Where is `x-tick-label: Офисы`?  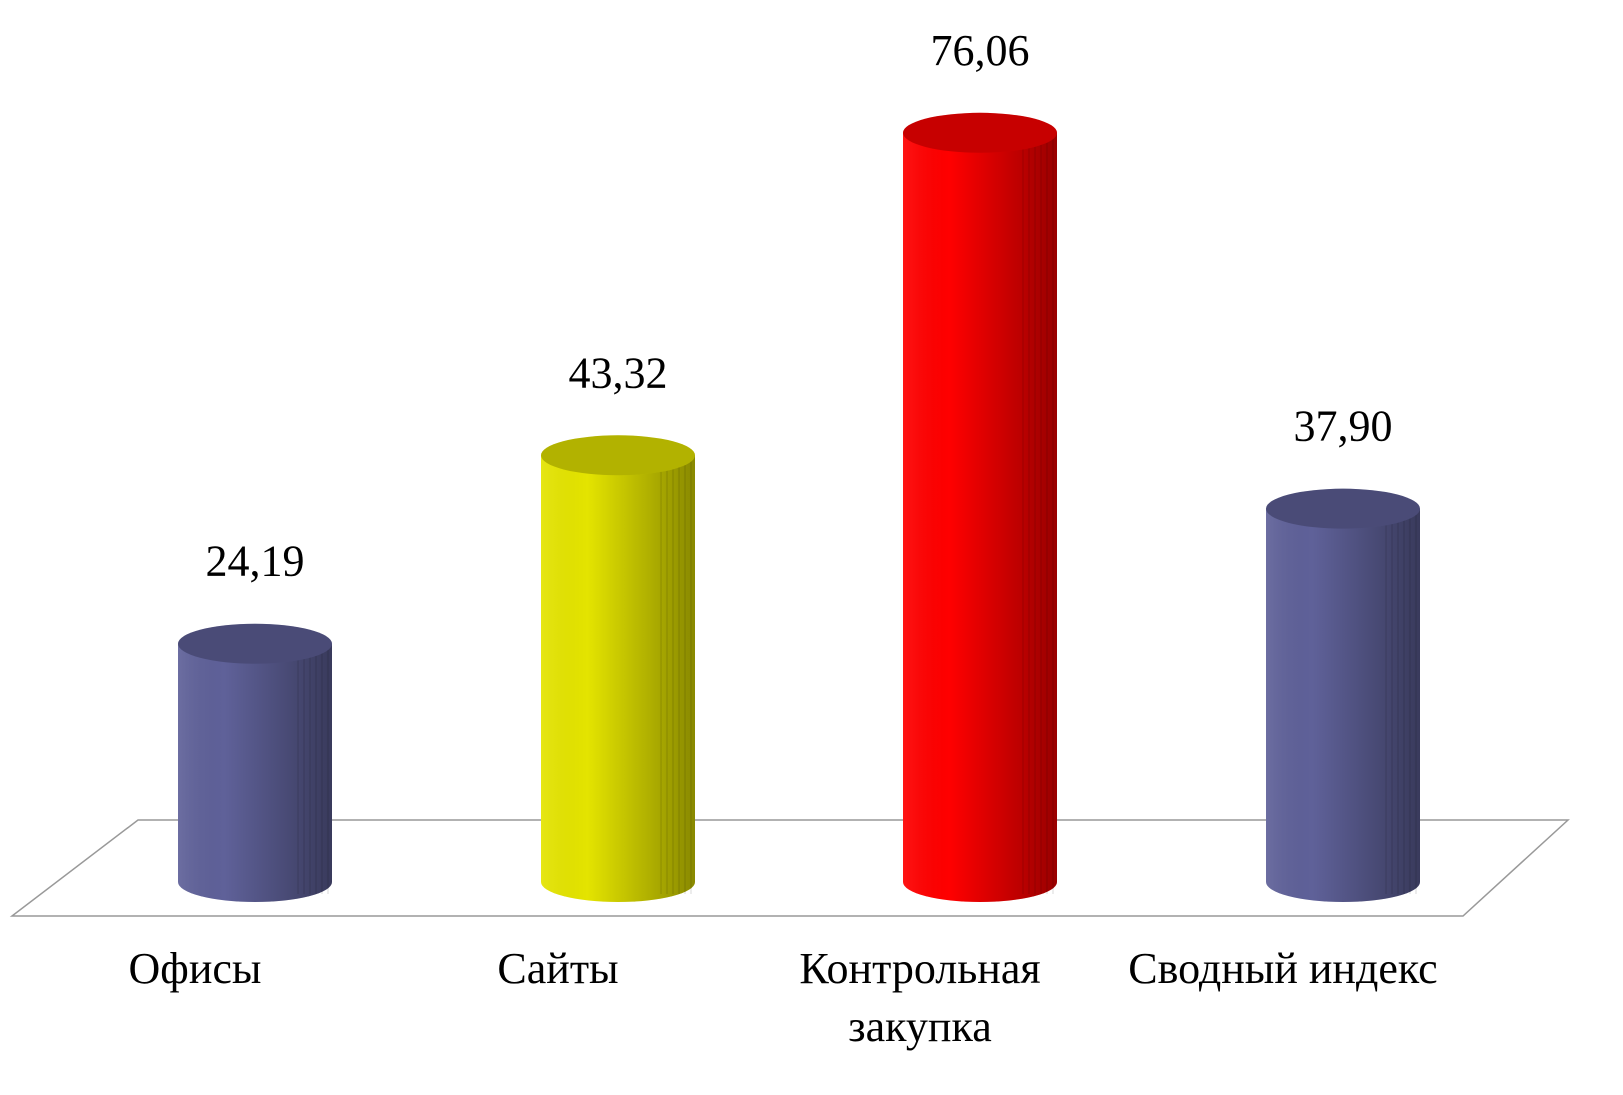 x-tick-label: Офисы is located at coordinates (195, 968).